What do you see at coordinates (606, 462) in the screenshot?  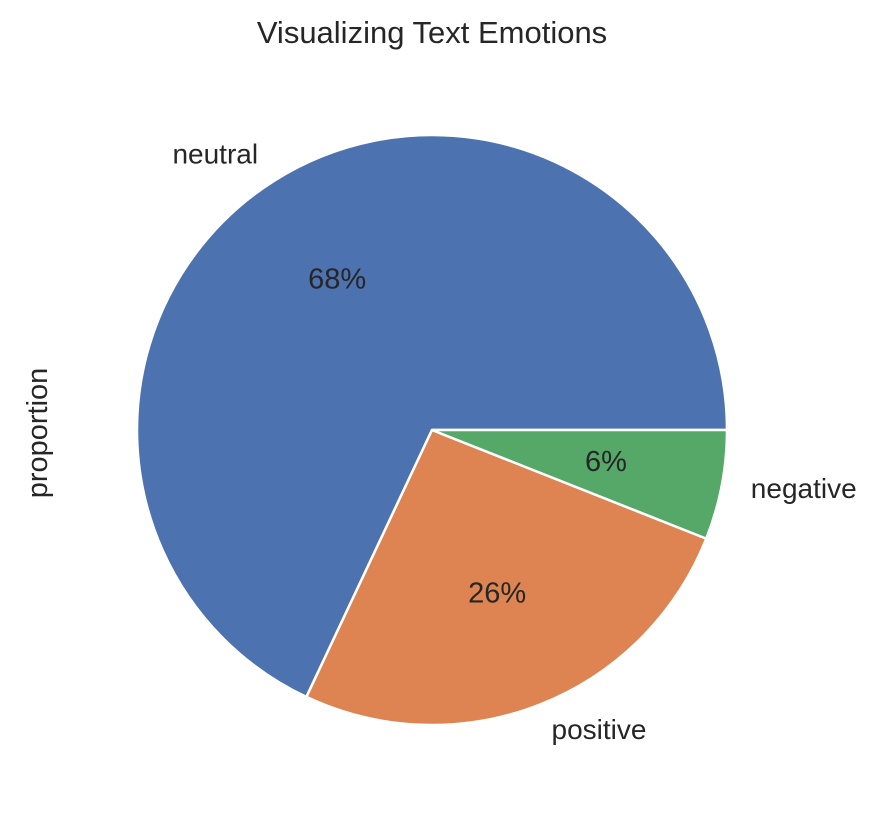 I see `percent-label-negative: 6%` at bounding box center [606, 462].